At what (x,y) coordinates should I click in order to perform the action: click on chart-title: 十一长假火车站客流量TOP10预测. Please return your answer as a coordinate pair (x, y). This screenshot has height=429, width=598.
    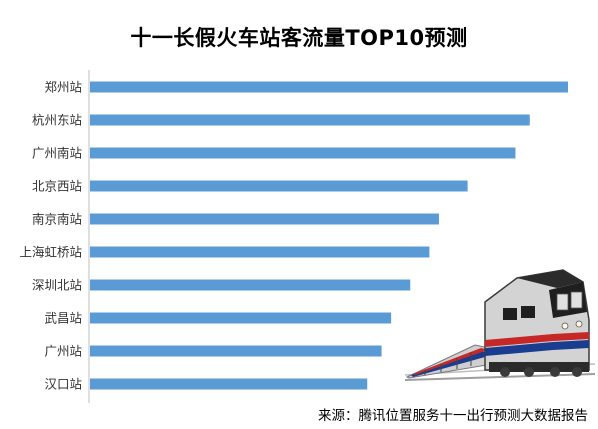
    Looking at the image, I should click on (299, 38).